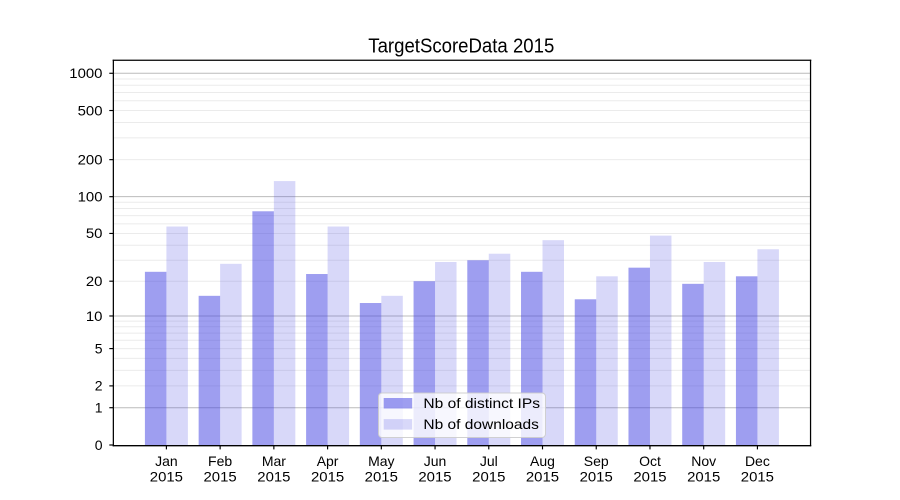  Describe the element at coordinates (90, 110) in the screenshot. I see `svg-text: 500` at that location.